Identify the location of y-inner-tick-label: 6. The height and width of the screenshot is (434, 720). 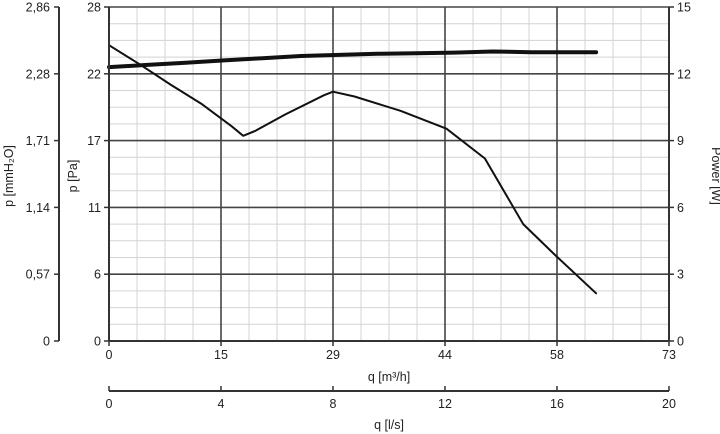
(97, 275).